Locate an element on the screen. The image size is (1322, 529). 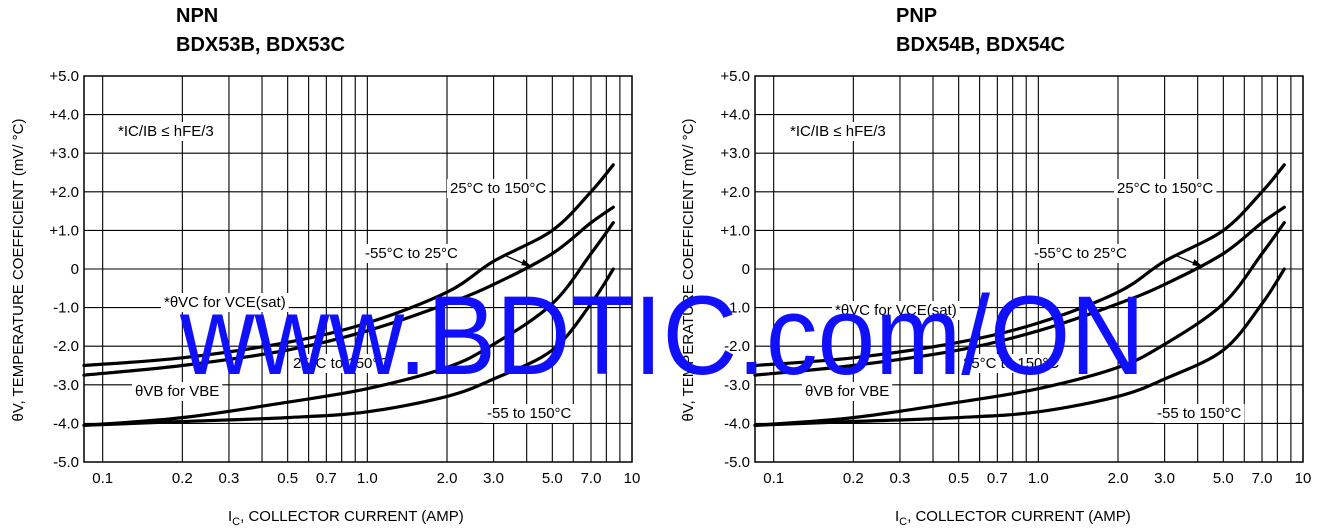
chart-title-line1: PNP is located at coordinates (916, 16).